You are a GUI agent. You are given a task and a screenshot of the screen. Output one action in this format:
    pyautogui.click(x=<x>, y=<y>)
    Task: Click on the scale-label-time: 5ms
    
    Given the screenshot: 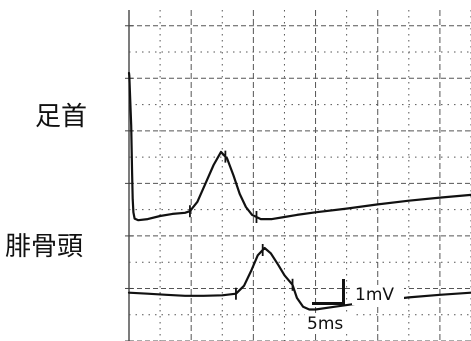 What is the action you would take?
    pyautogui.click(x=325, y=324)
    